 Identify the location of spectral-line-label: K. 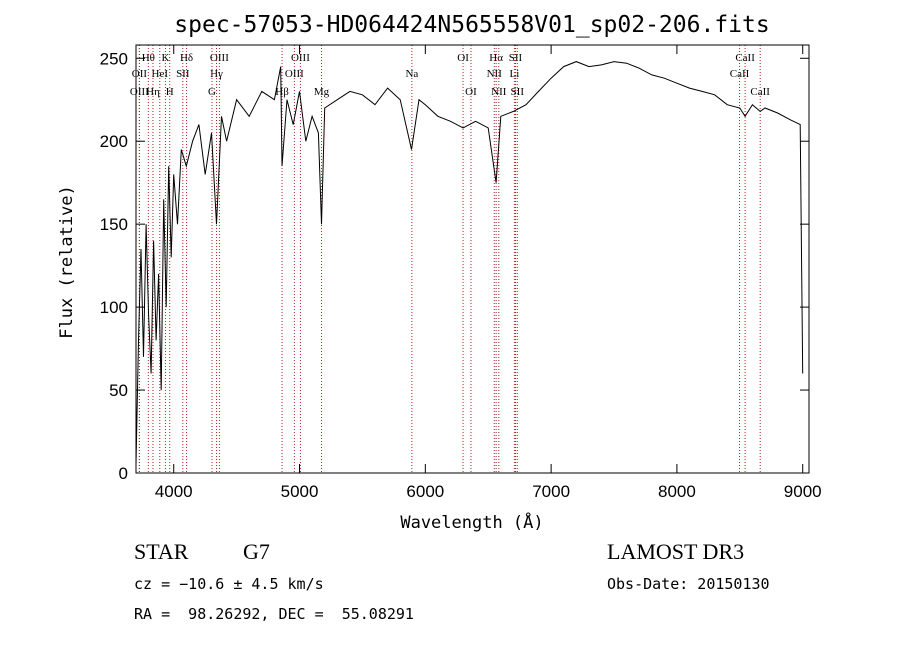
(165, 58).